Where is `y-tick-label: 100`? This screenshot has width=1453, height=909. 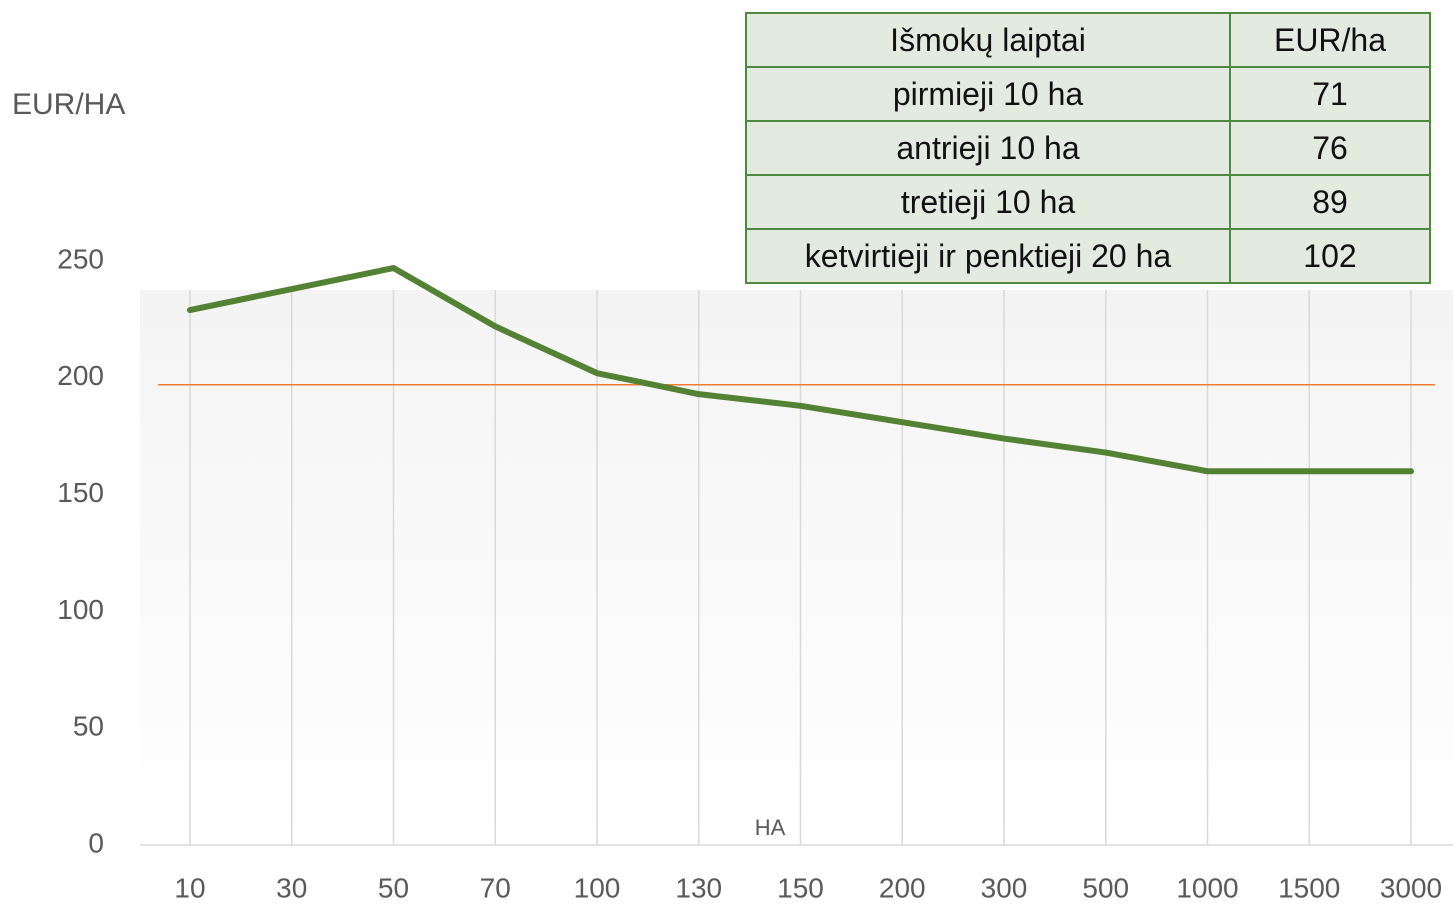 y-tick-label: 100 is located at coordinates (80, 609).